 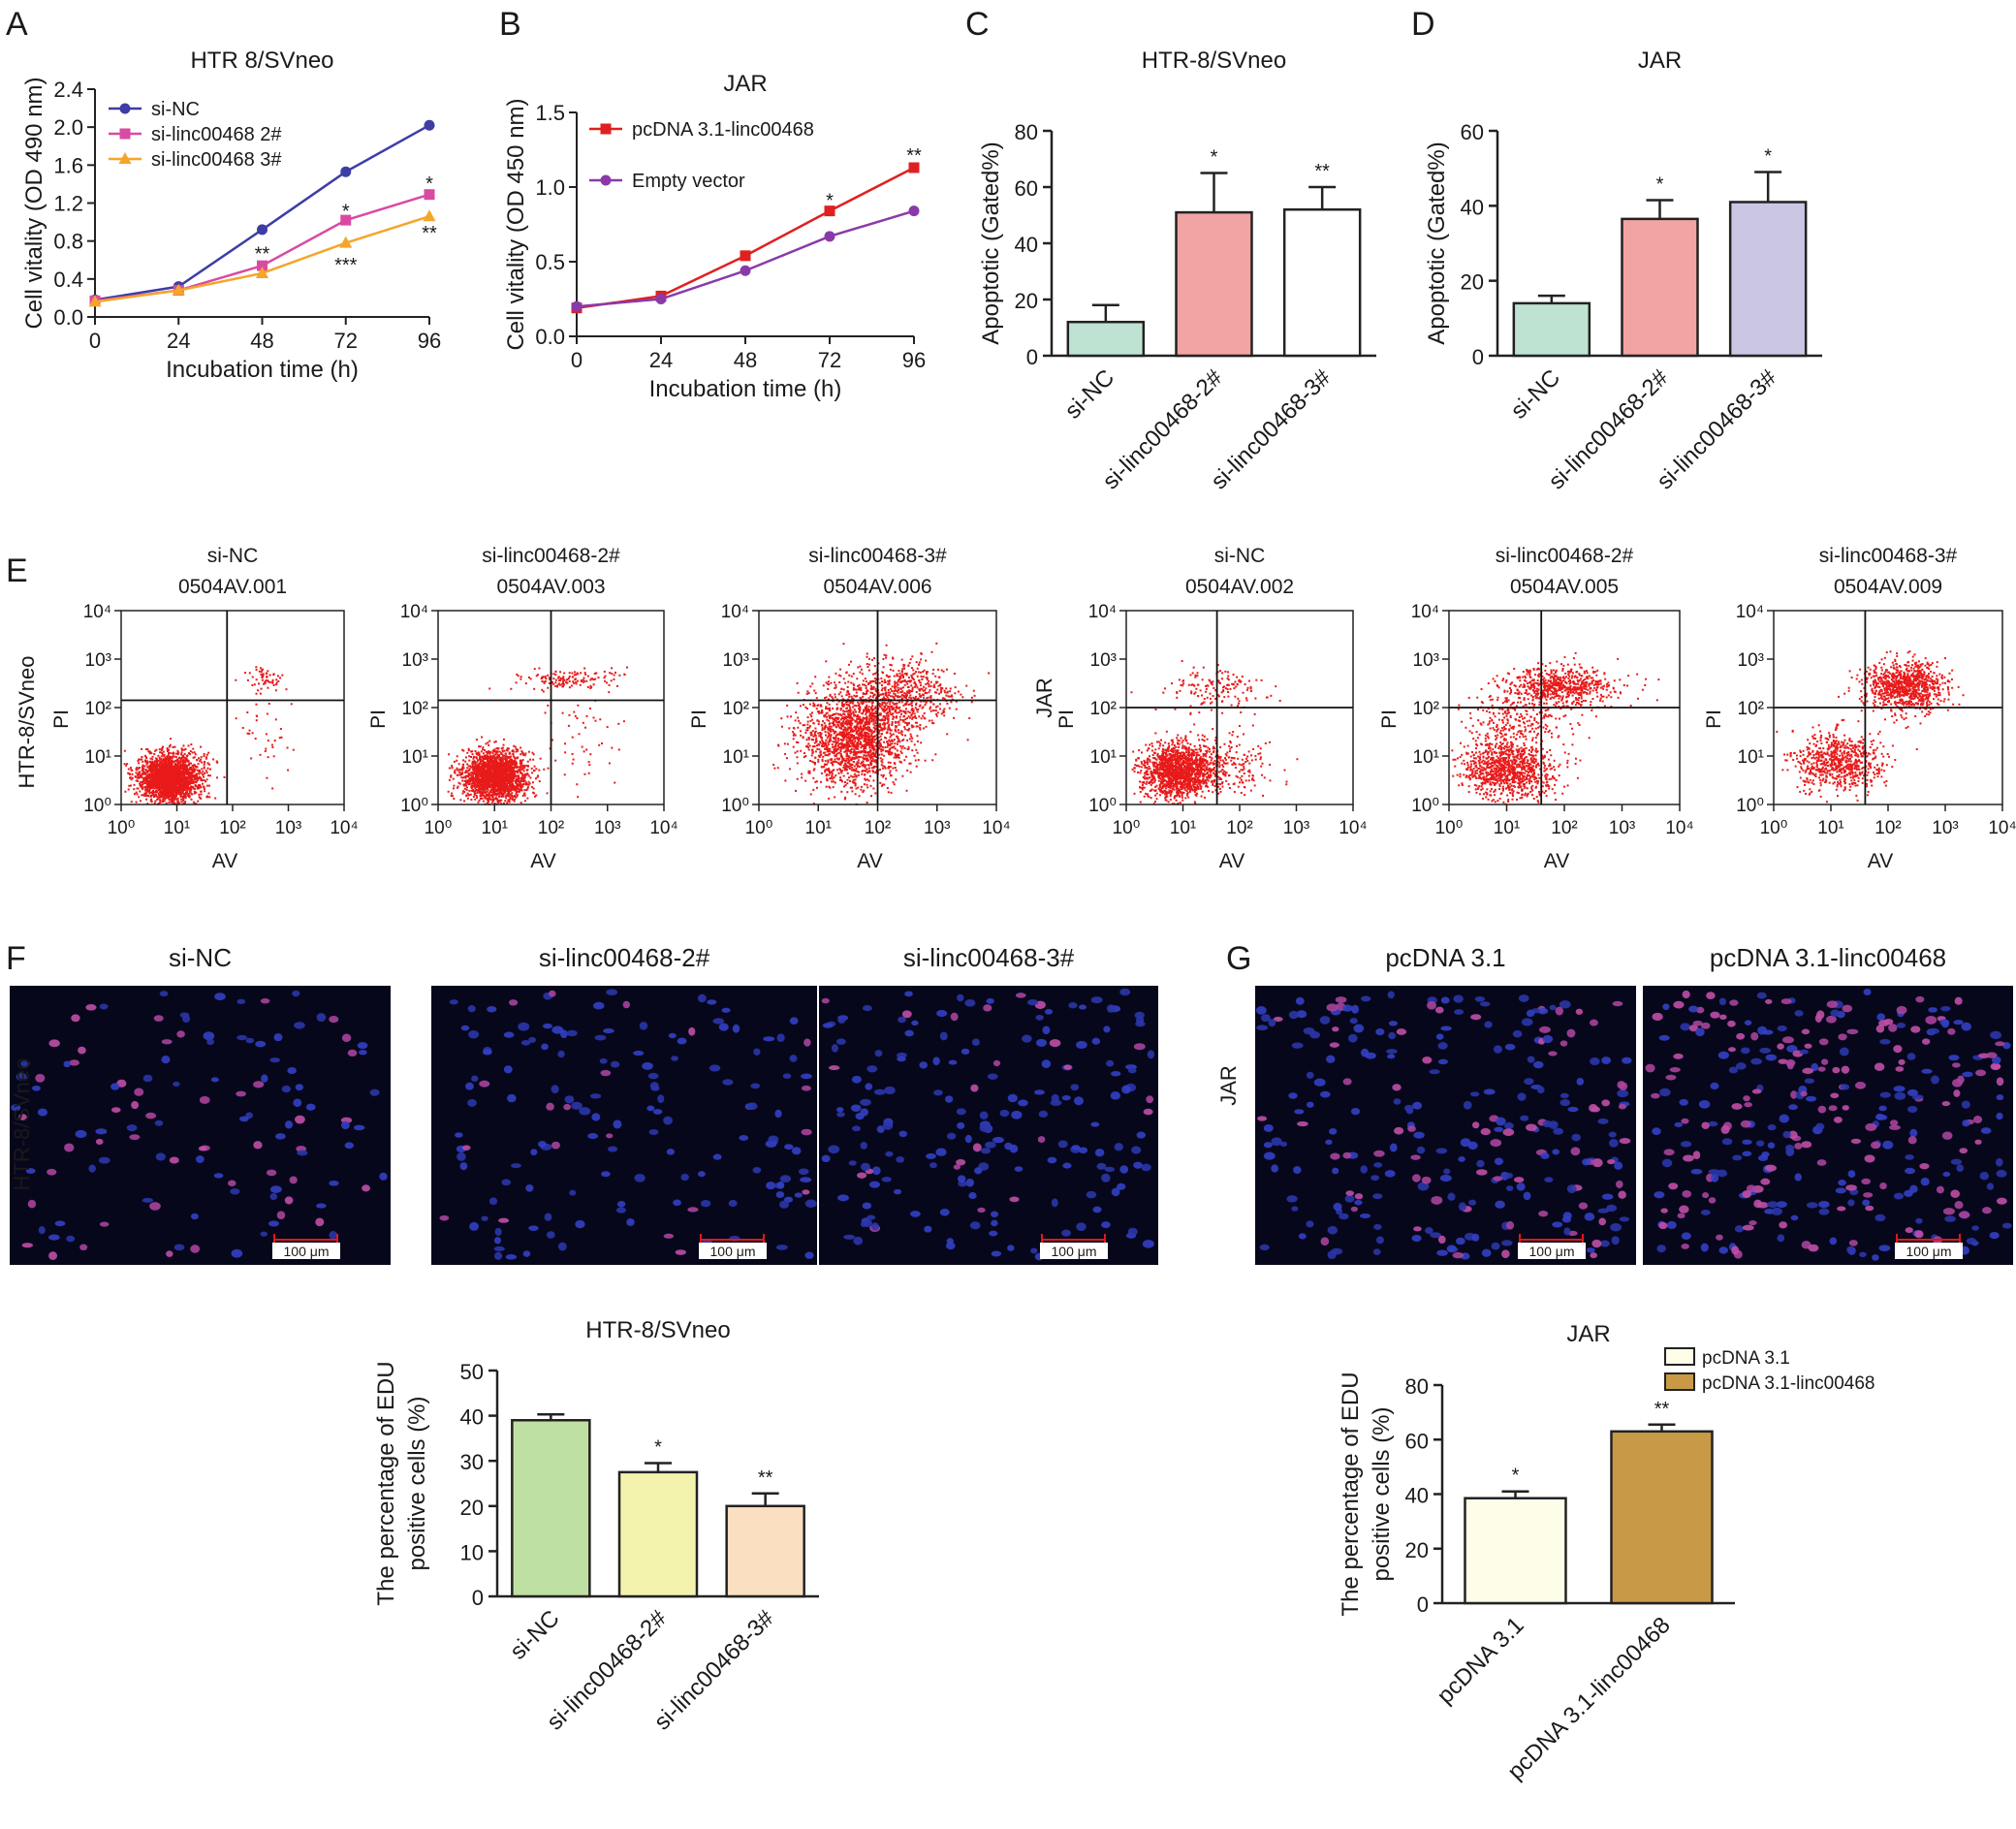 I want to click on x-axis-label: Incubation time (h), so click(x=263, y=370).